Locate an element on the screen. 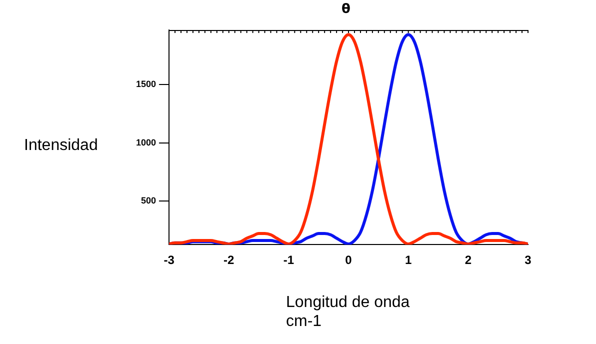  y-axis-title: Intensidad is located at coordinates (61, 145).